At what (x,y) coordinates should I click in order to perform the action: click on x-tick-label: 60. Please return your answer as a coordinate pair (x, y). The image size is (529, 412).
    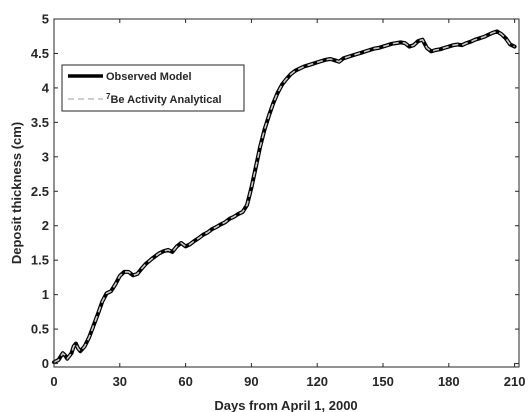
    Looking at the image, I should click on (185, 381).